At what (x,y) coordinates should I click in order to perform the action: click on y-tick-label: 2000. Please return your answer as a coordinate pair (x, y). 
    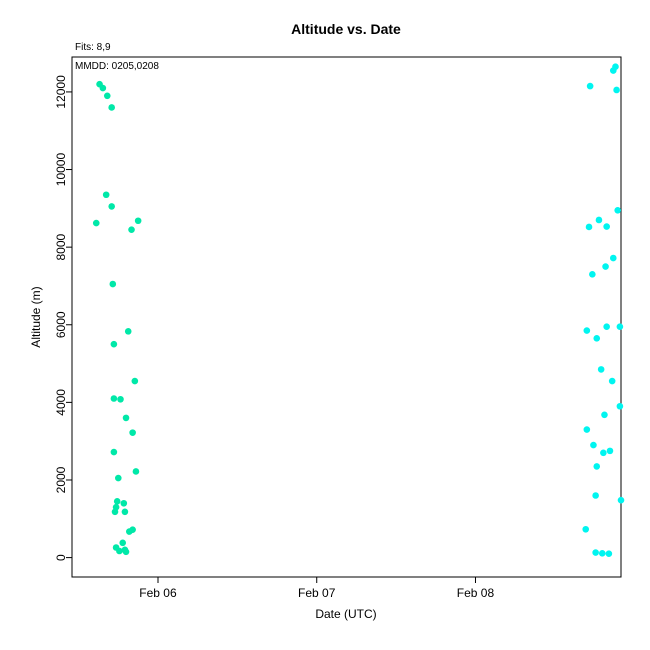
    Looking at the image, I should click on (61, 479).